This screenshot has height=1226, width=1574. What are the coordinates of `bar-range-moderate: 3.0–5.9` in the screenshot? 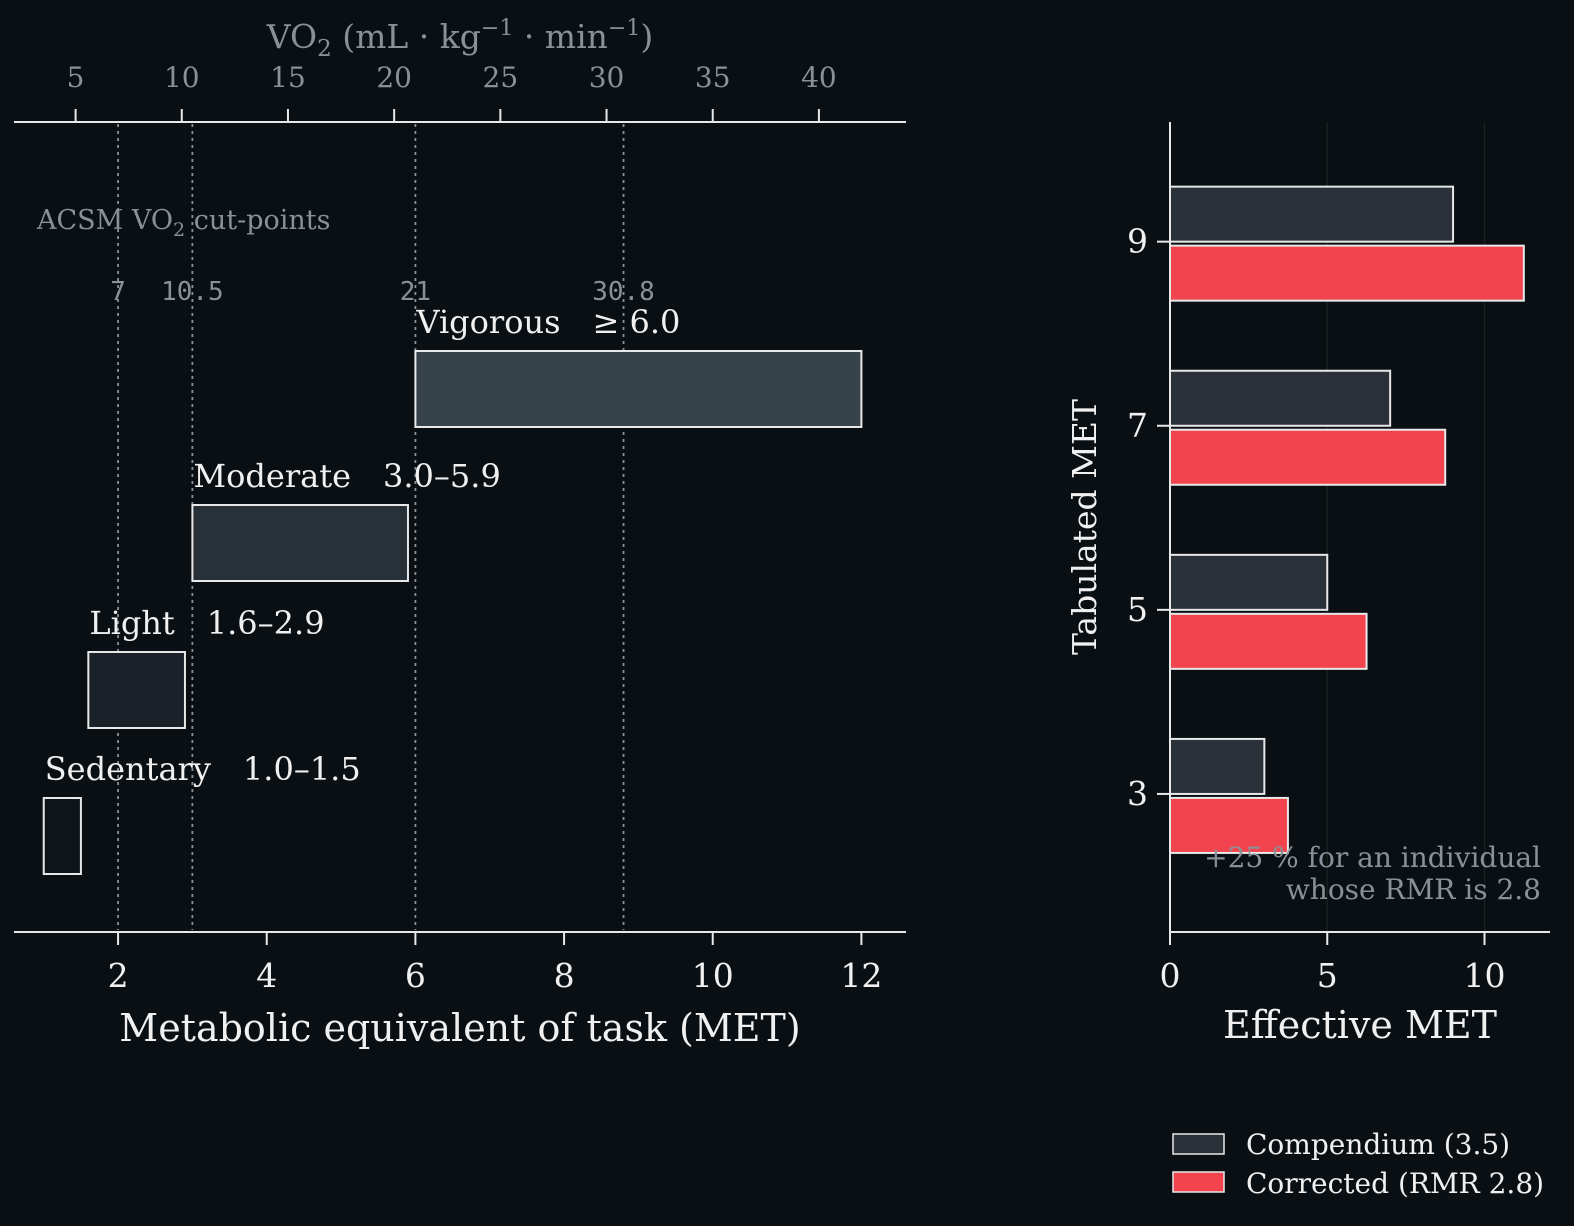 It's located at (442, 476).